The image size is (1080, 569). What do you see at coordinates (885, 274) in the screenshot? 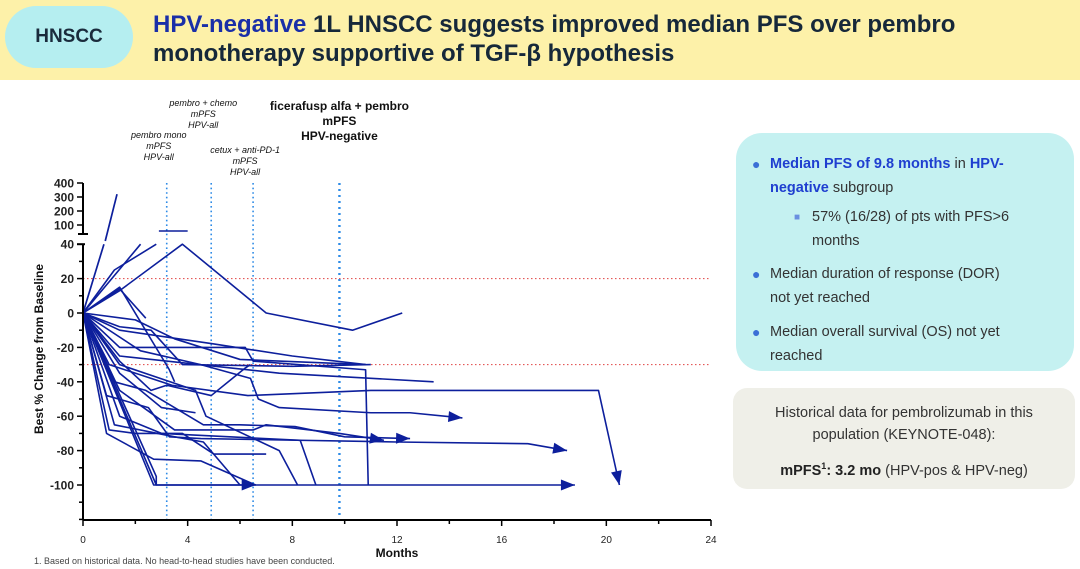
I see `bullet2-line1: Median duration of response (DOR)` at bounding box center [885, 274].